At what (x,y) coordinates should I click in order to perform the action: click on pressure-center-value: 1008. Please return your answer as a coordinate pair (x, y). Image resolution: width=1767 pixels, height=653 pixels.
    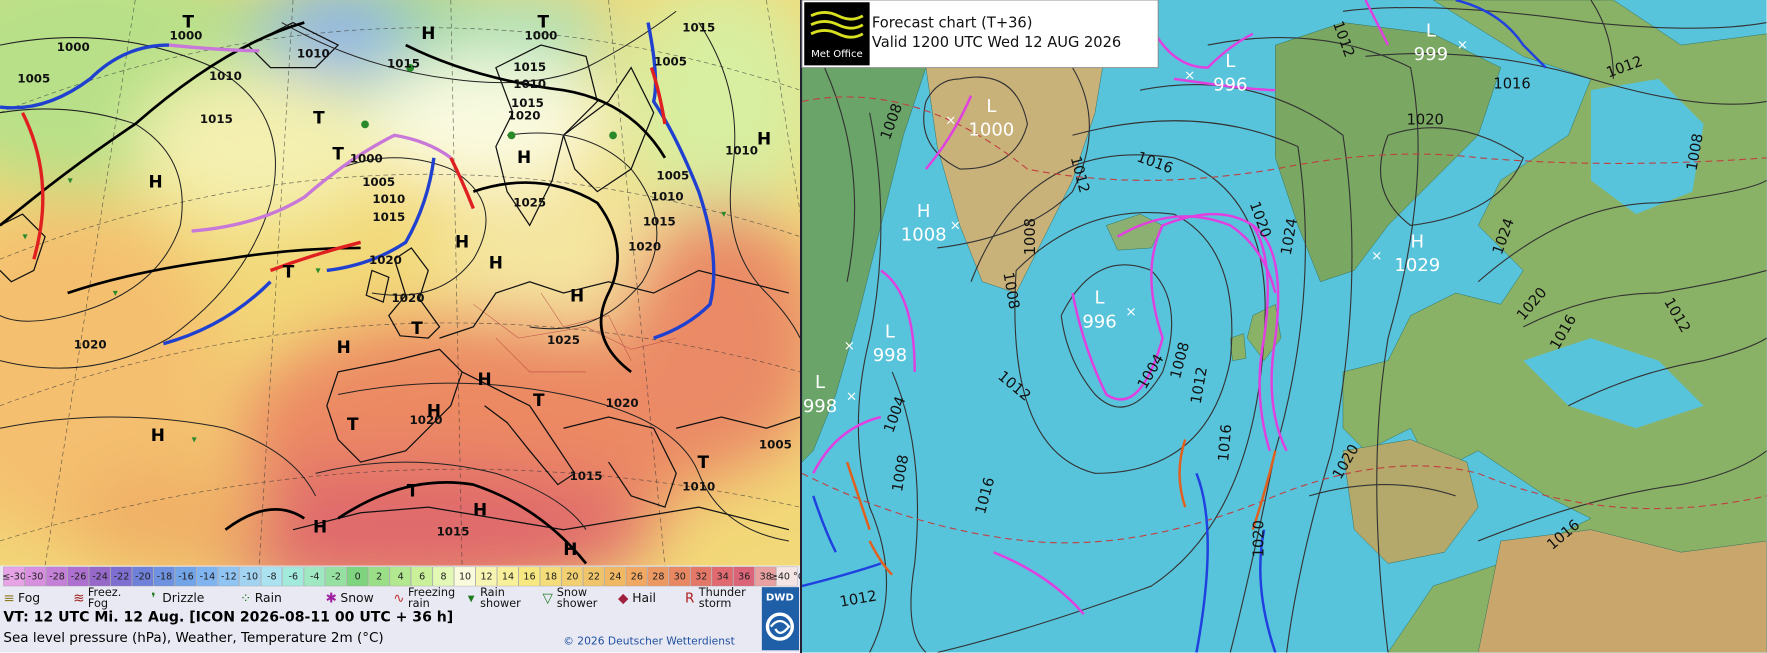
    Looking at the image, I should click on (924, 235).